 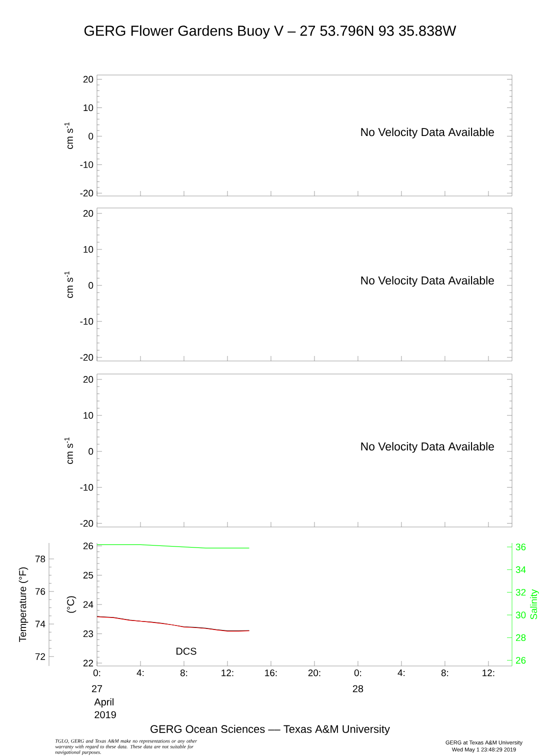 What do you see at coordinates (40, 656) in the screenshot?
I see `y3-tick-label: 72` at bounding box center [40, 656].